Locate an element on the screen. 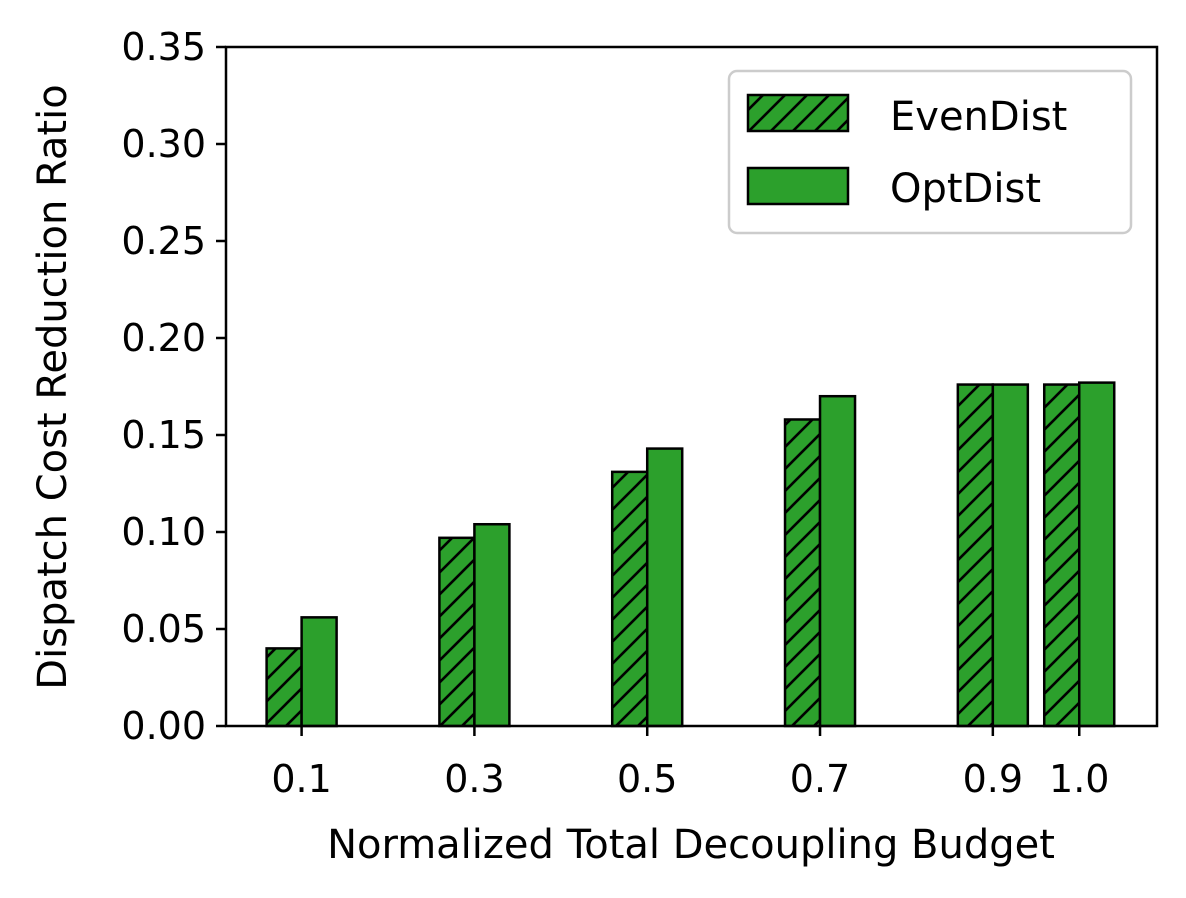  legend-label-evendist: EvenDist is located at coordinates (978, 117).